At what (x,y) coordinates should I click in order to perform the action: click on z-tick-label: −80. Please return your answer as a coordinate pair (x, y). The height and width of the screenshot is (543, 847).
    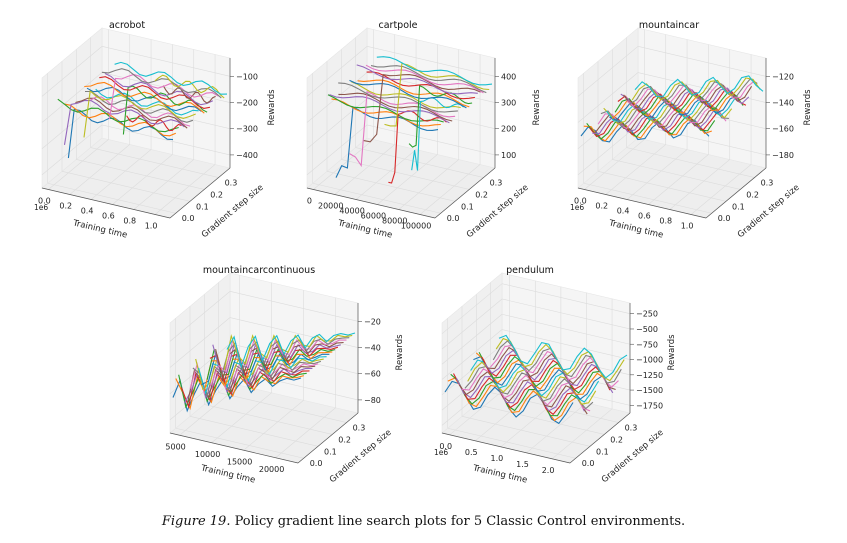
    Looking at the image, I should click on (372, 400).